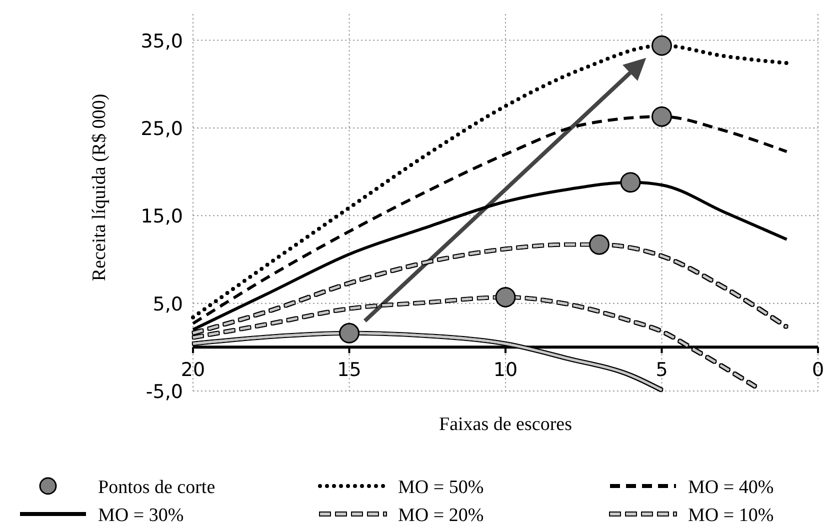 This screenshot has width=840, height=532. What do you see at coordinates (731, 487) in the screenshot?
I see `legend-label: MO = 40%` at bounding box center [731, 487].